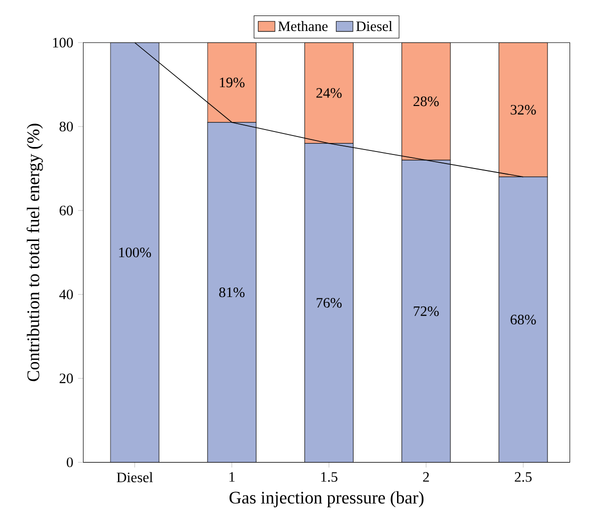 The height and width of the screenshot is (529, 599). Describe the element at coordinates (426, 311) in the screenshot. I see `data-label: 72%` at that location.